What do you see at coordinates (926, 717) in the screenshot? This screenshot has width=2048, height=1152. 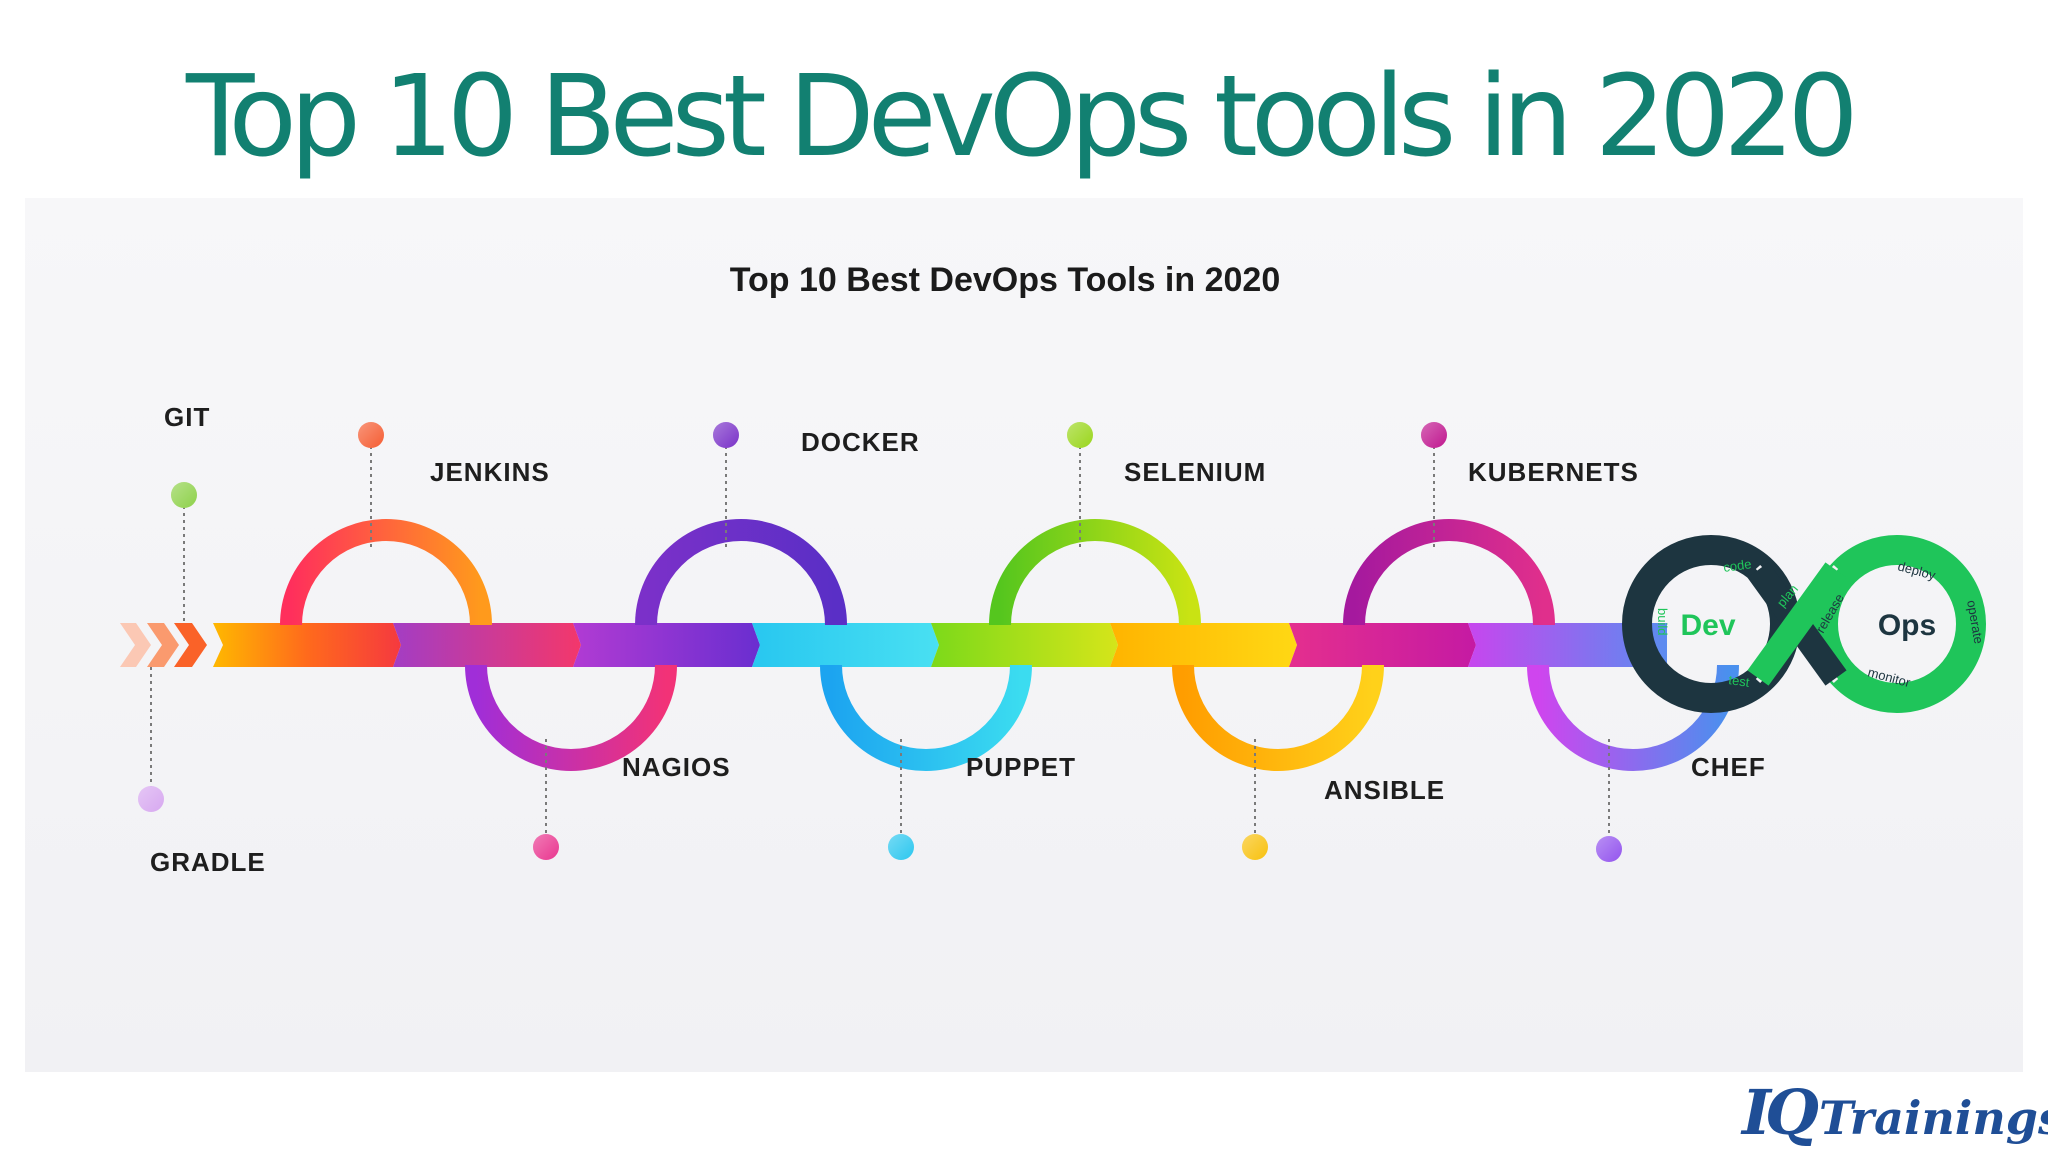 I see `loop-bottom-puppet` at bounding box center [926, 717].